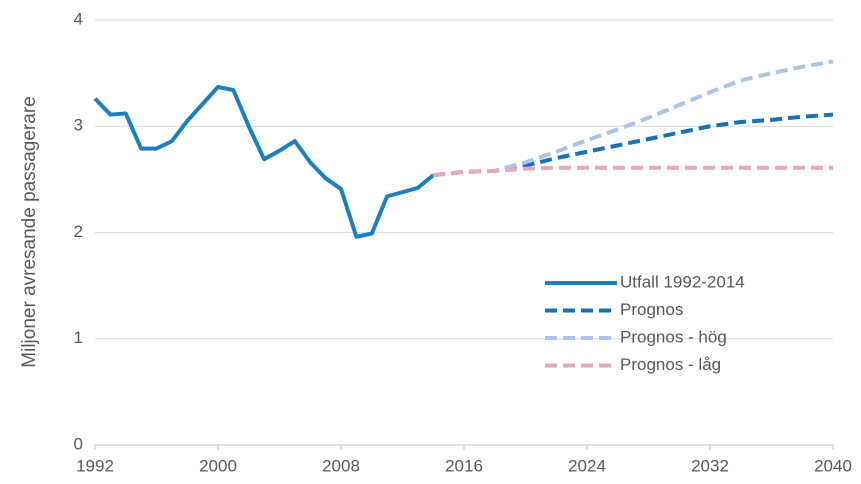  Describe the element at coordinates (95, 465) in the screenshot. I see `x-tick-label: 1992` at that location.